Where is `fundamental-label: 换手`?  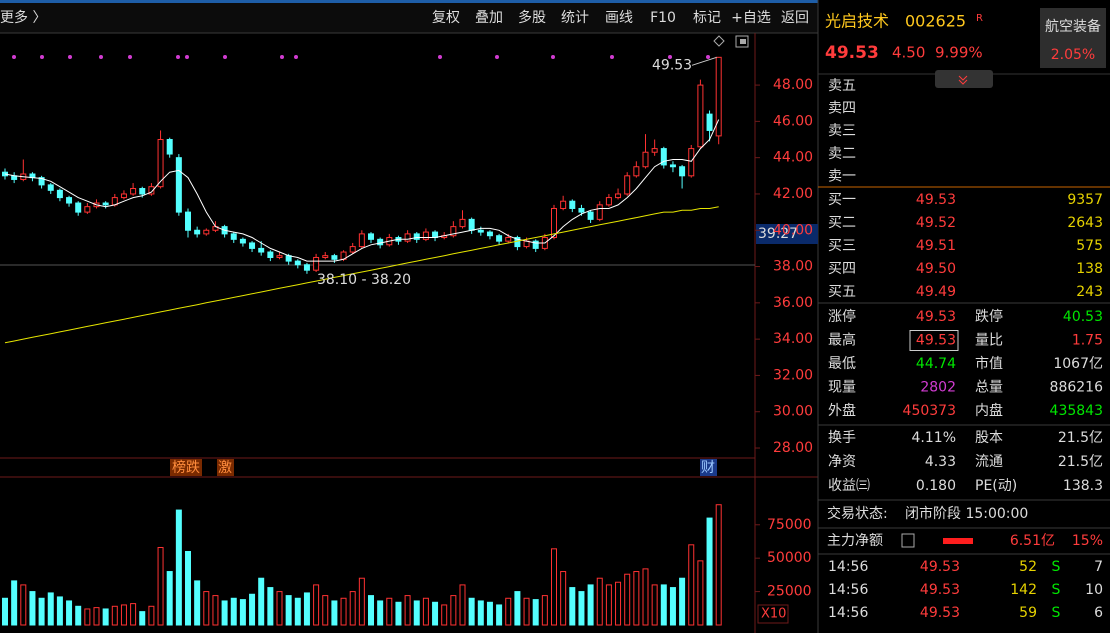 fundamental-label: 换手 is located at coordinates (842, 437).